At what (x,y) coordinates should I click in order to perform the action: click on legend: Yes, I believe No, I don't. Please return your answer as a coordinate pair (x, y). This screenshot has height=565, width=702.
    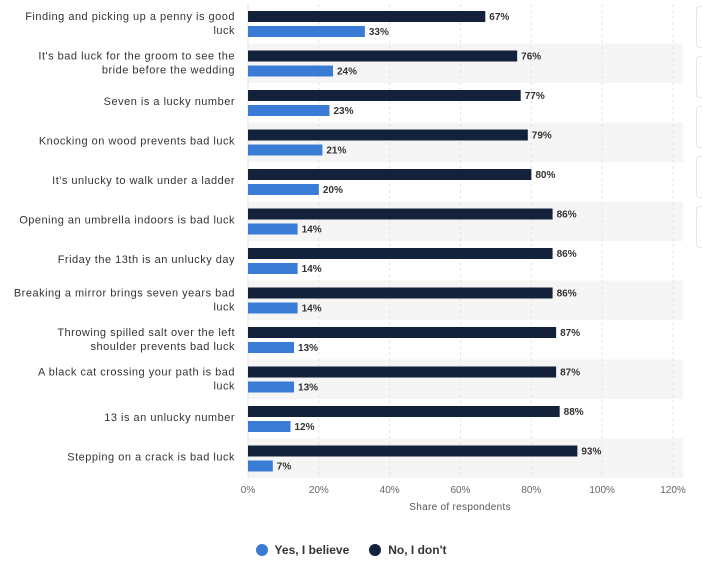
    Looking at the image, I should click on (351, 550).